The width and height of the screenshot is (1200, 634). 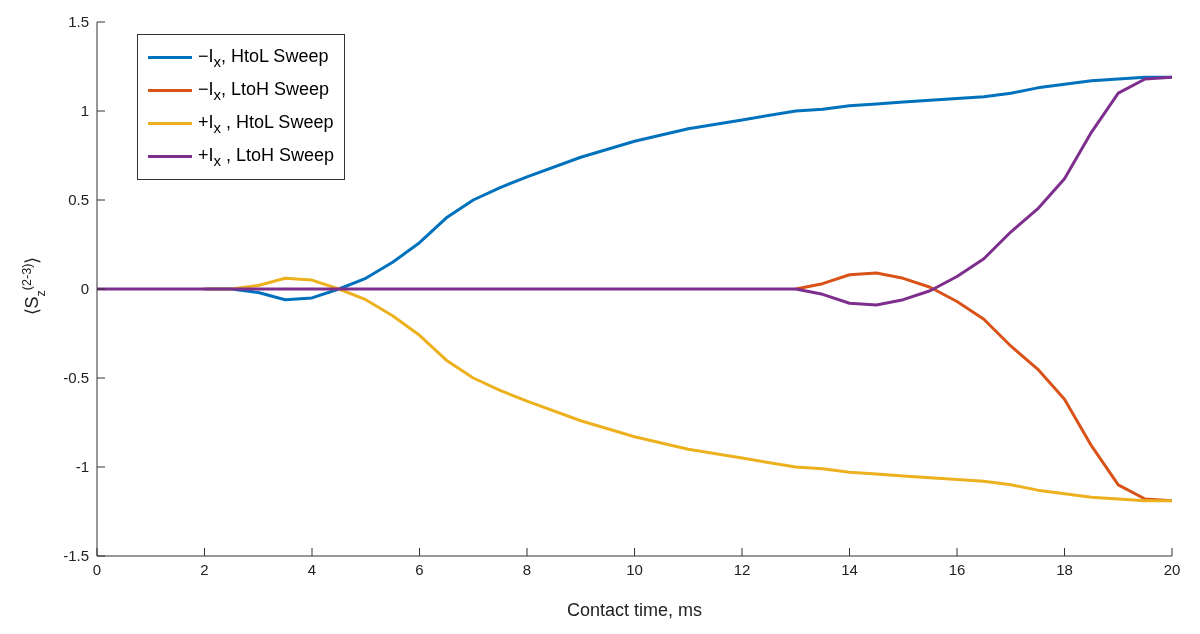 What do you see at coordinates (97, 569) in the screenshot?
I see `x-tick-label: 0` at bounding box center [97, 569].